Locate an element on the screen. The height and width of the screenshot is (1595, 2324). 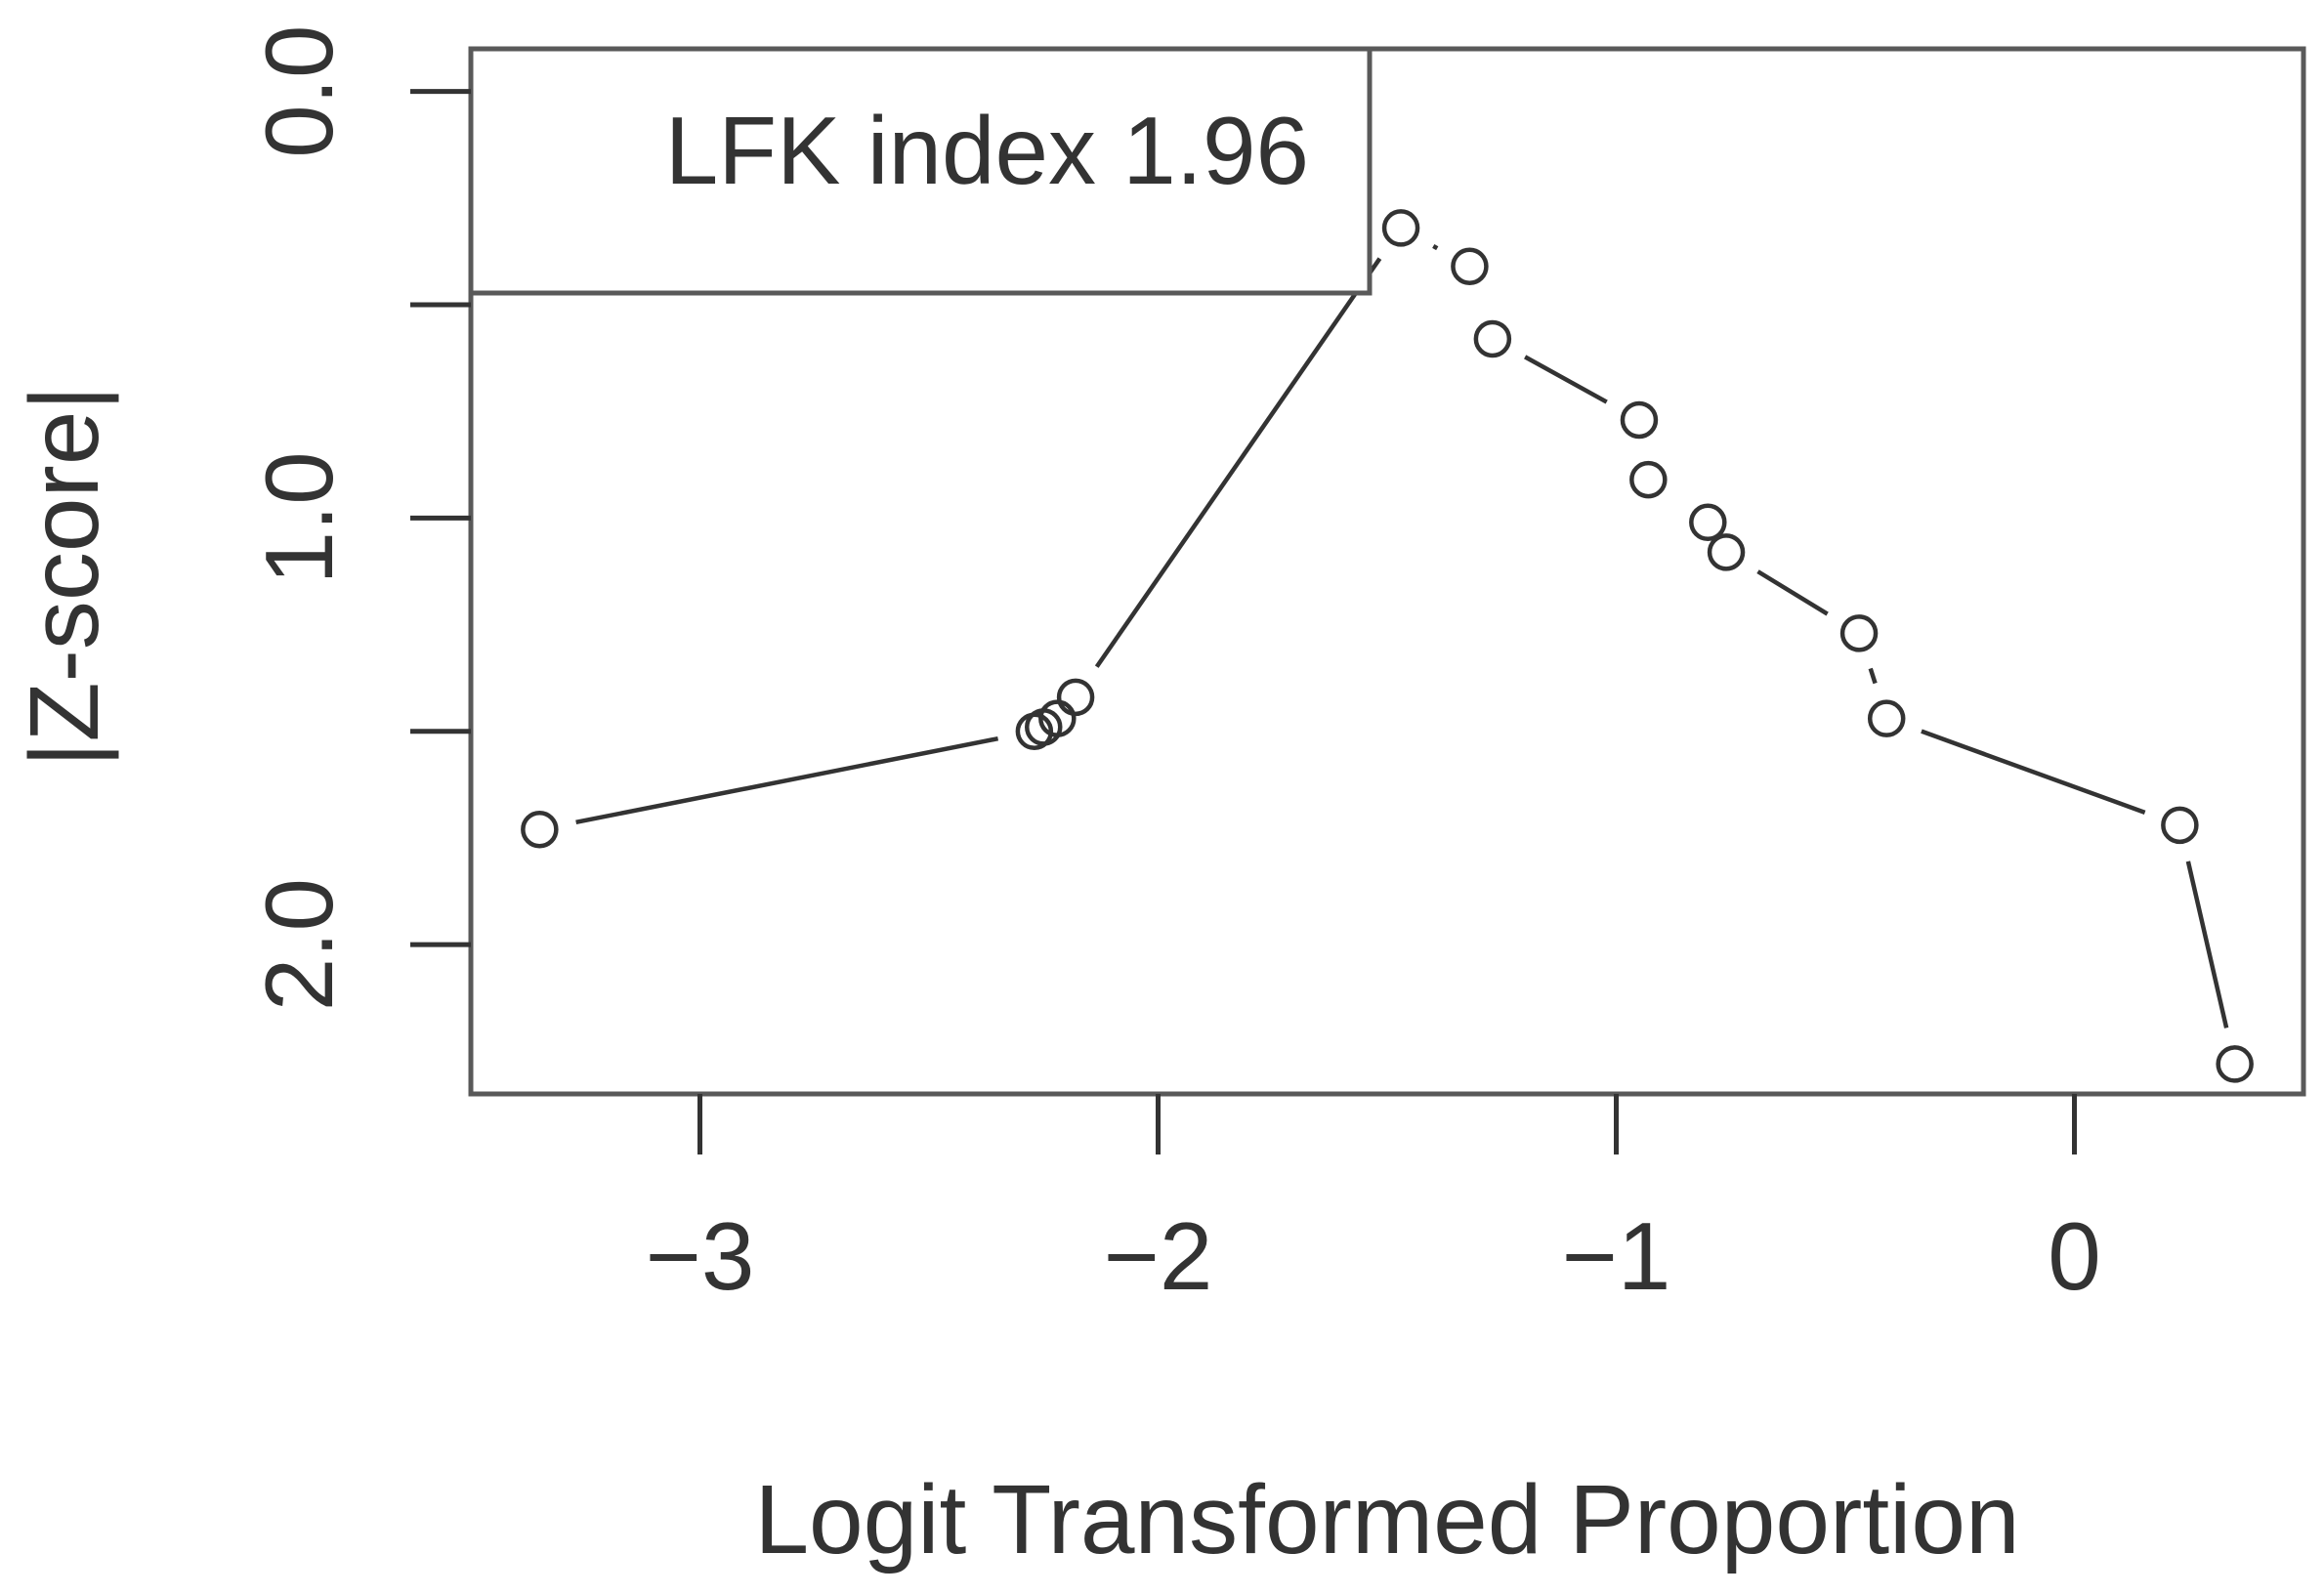
y-tick-label: 2.0 is located at coordinates (299, 944).